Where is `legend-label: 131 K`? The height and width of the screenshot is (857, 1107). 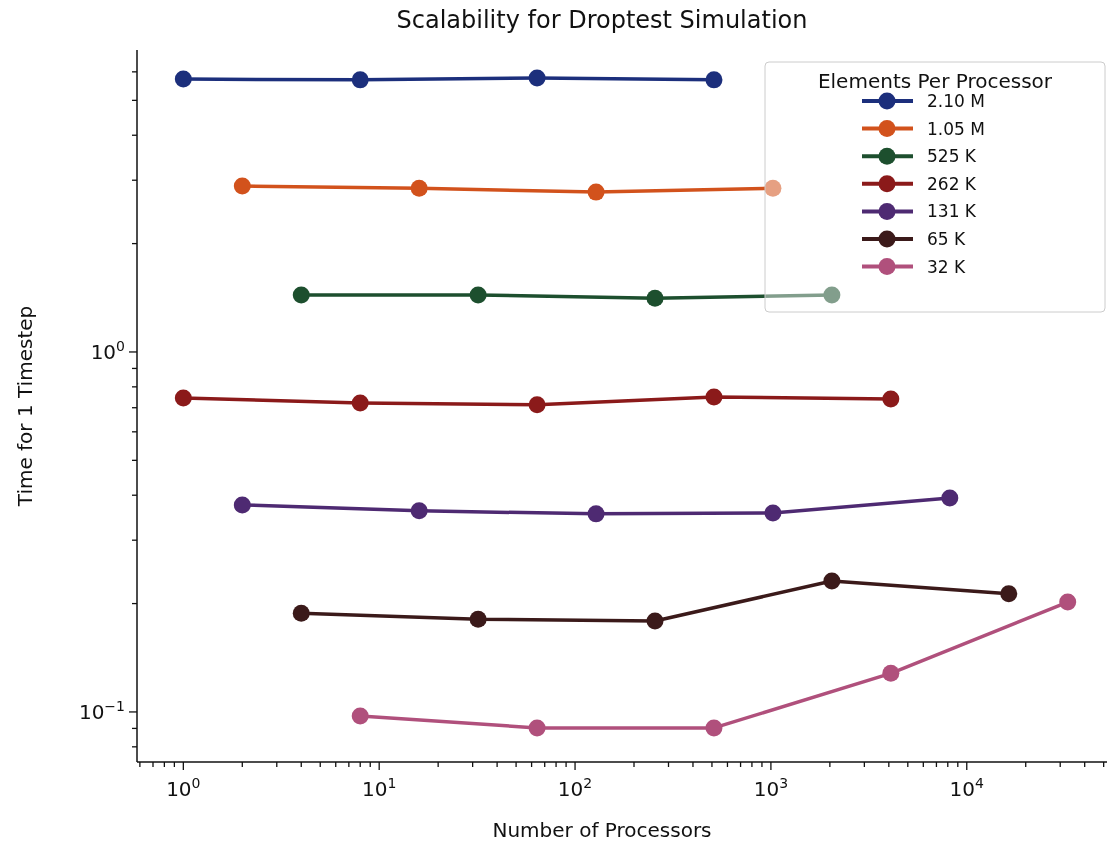
legend-label: 131 K is located at coordinates (952, 211).